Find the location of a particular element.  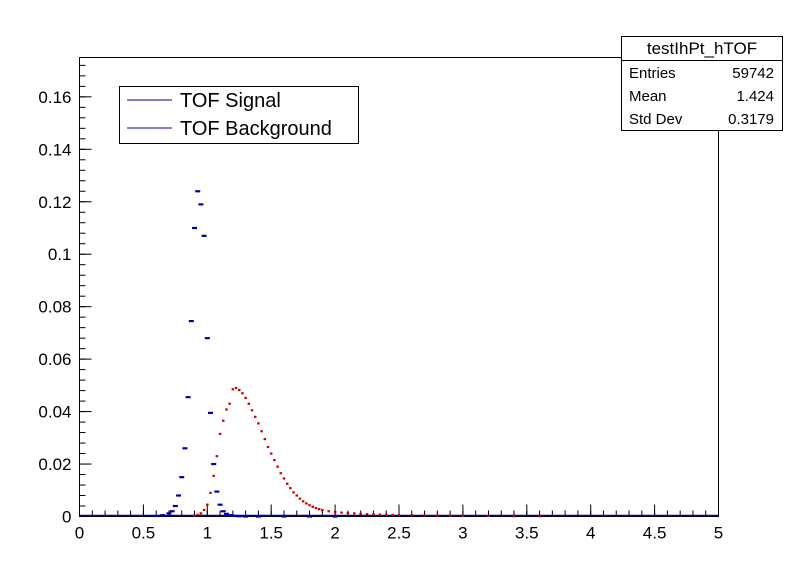

y-tick-label: 0.12 is located at coordinates (54, 202).